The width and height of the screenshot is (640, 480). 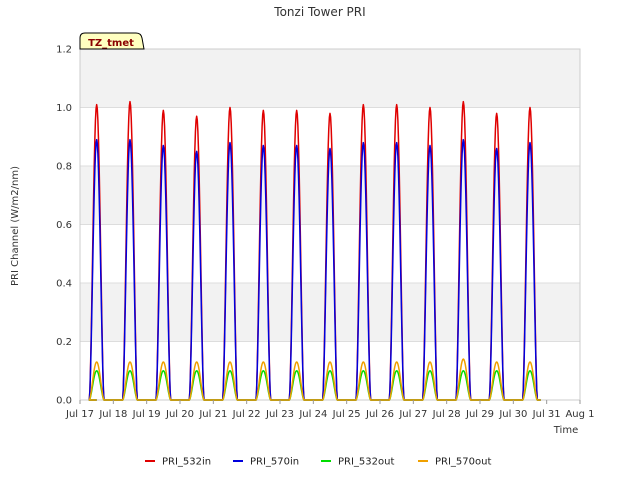 I want to click on x-tick-label: Jul 22, so click(x=246, y=414).